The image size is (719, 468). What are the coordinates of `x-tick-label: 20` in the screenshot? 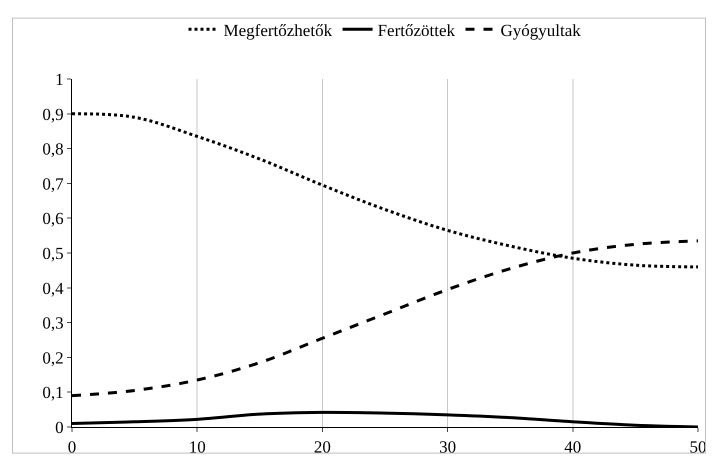 It's located at (322, 446).